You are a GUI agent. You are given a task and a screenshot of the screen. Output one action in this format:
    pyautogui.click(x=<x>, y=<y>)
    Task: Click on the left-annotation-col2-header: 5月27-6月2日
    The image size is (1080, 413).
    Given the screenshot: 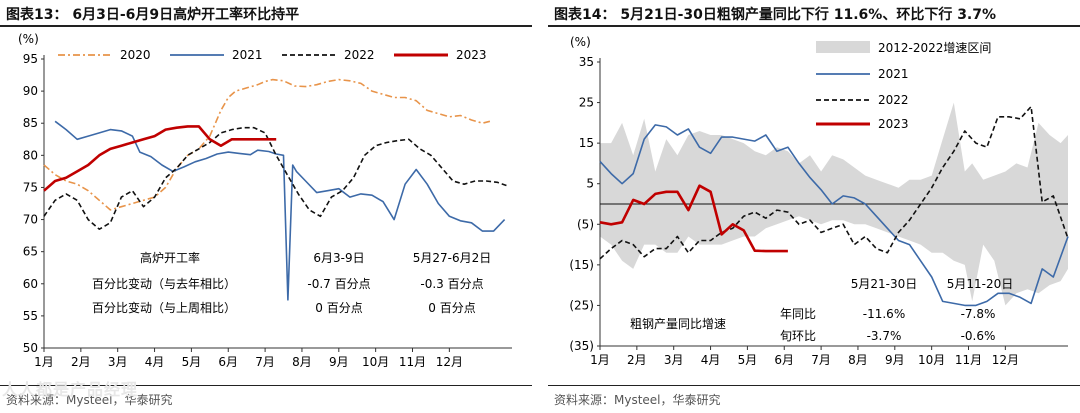 What is the action you would take?
    pyautogui.click(x=452, y=258)
    